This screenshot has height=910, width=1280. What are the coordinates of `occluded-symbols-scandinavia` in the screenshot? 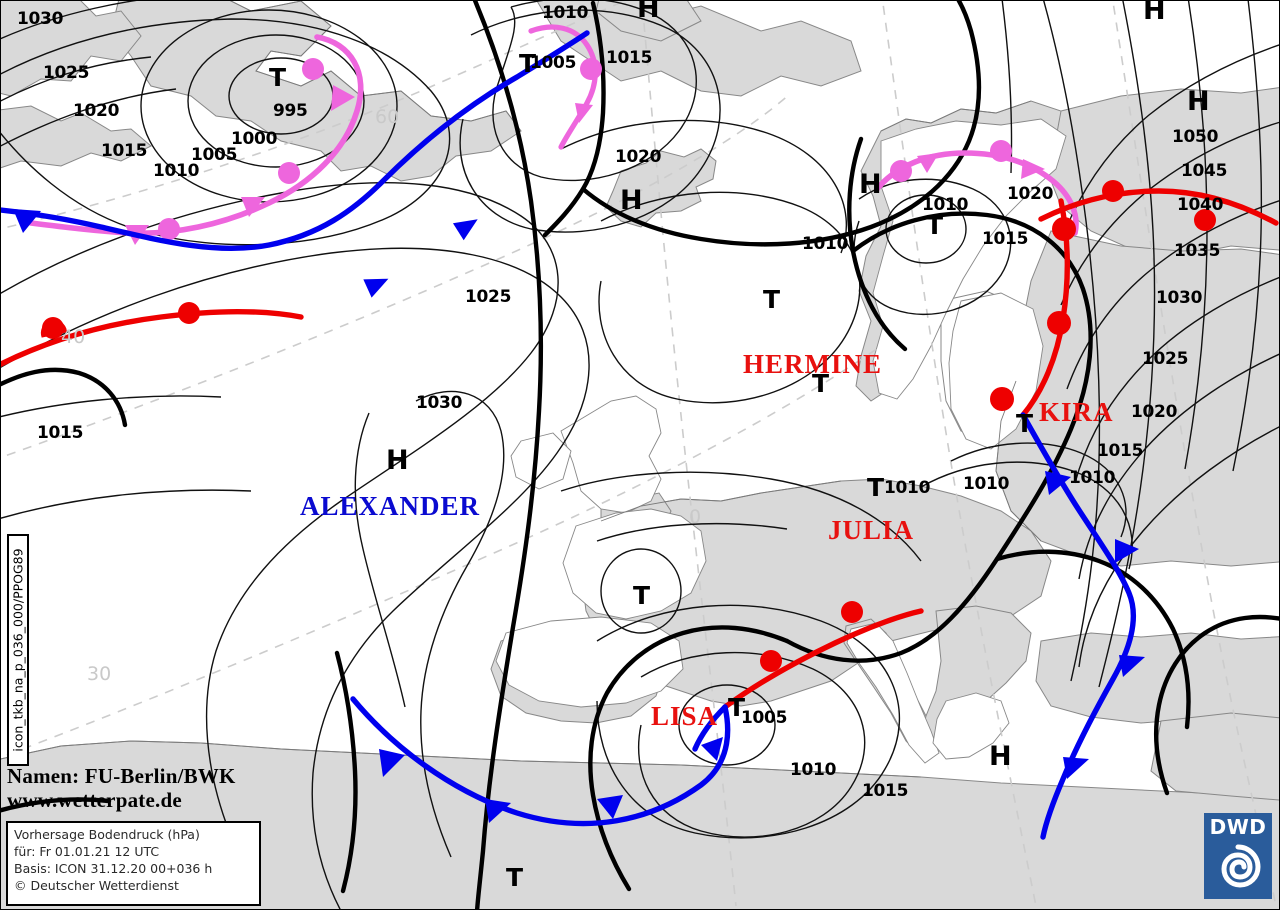 It's located at (967, 161).